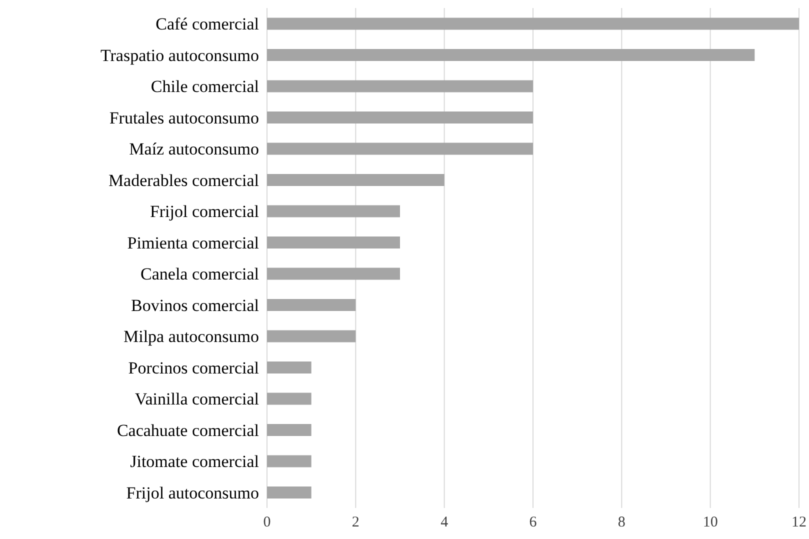  I want to click on y-tick-label: Café comercial, so click(208, 24).